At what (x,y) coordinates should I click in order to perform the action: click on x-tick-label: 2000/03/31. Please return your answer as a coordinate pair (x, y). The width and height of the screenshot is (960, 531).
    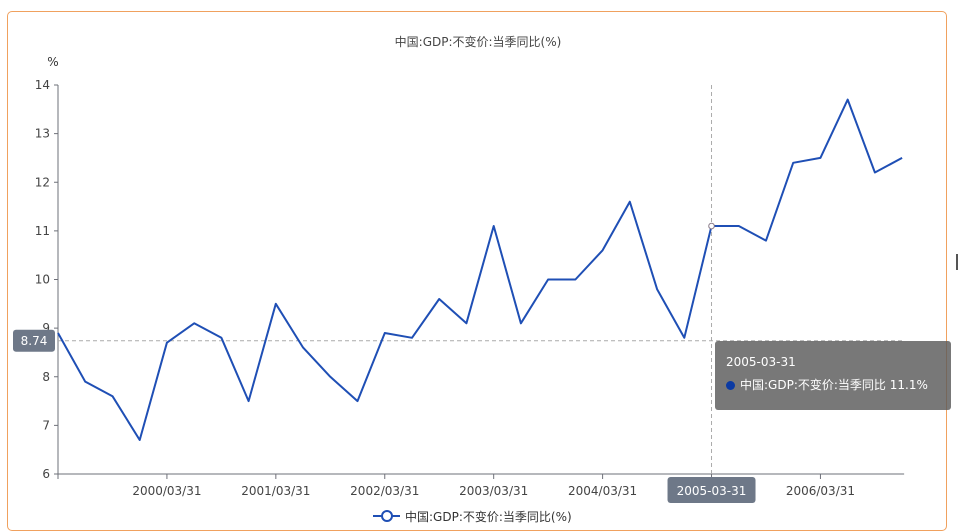
    Looking at the image, I should click on (166, 491).